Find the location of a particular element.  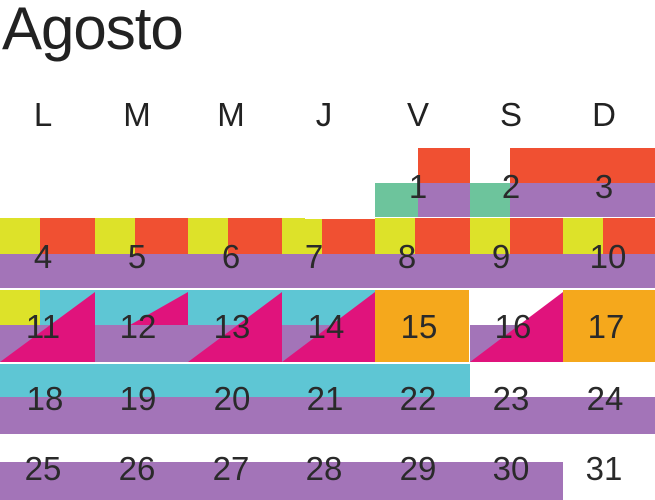

day-27: 27 is located at coordinates (231, 468).